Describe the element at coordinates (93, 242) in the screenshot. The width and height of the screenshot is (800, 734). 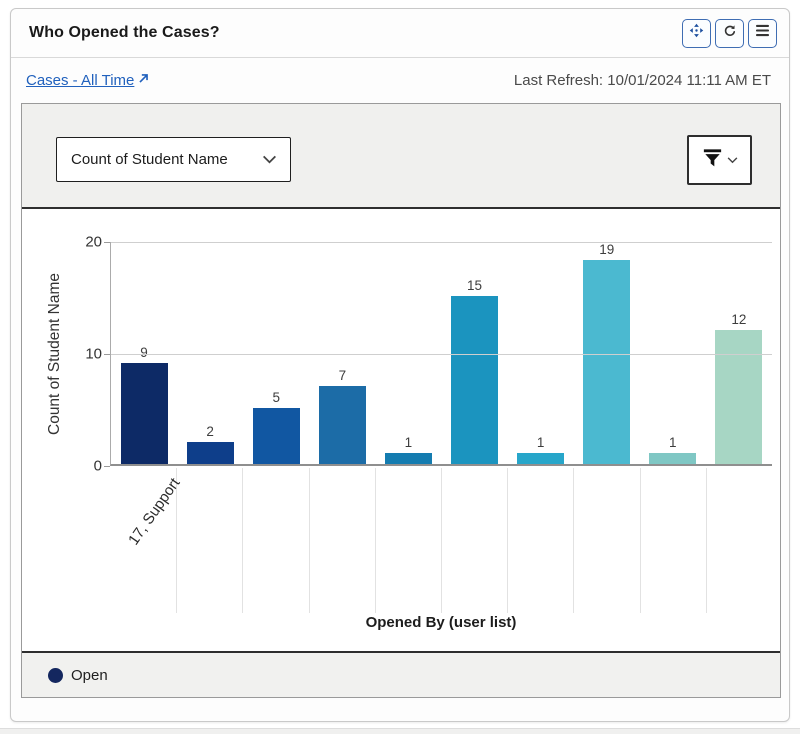
I see `y-tick-label: 20` at that location.